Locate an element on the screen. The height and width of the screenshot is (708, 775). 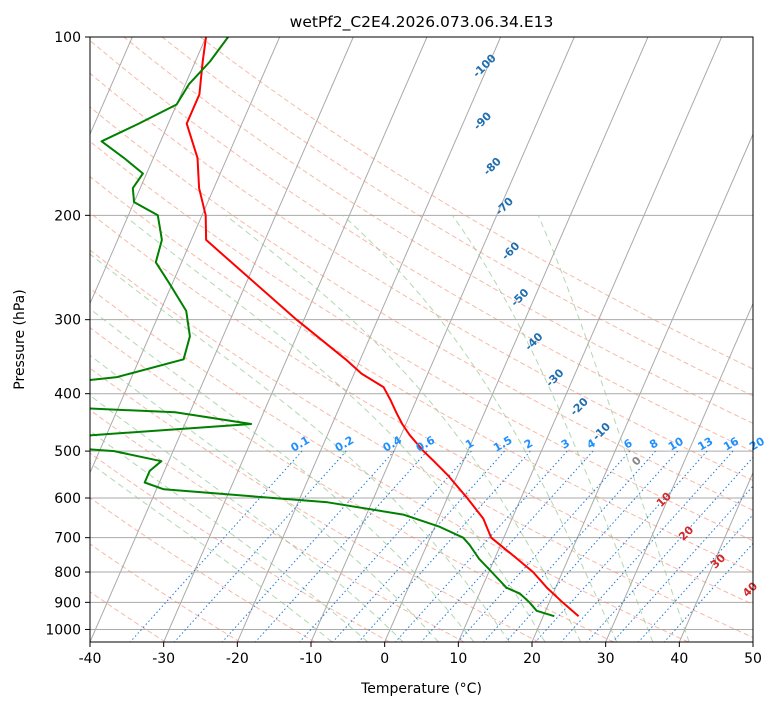
y-tick-label: 400 is located at coordinates (67, 395).